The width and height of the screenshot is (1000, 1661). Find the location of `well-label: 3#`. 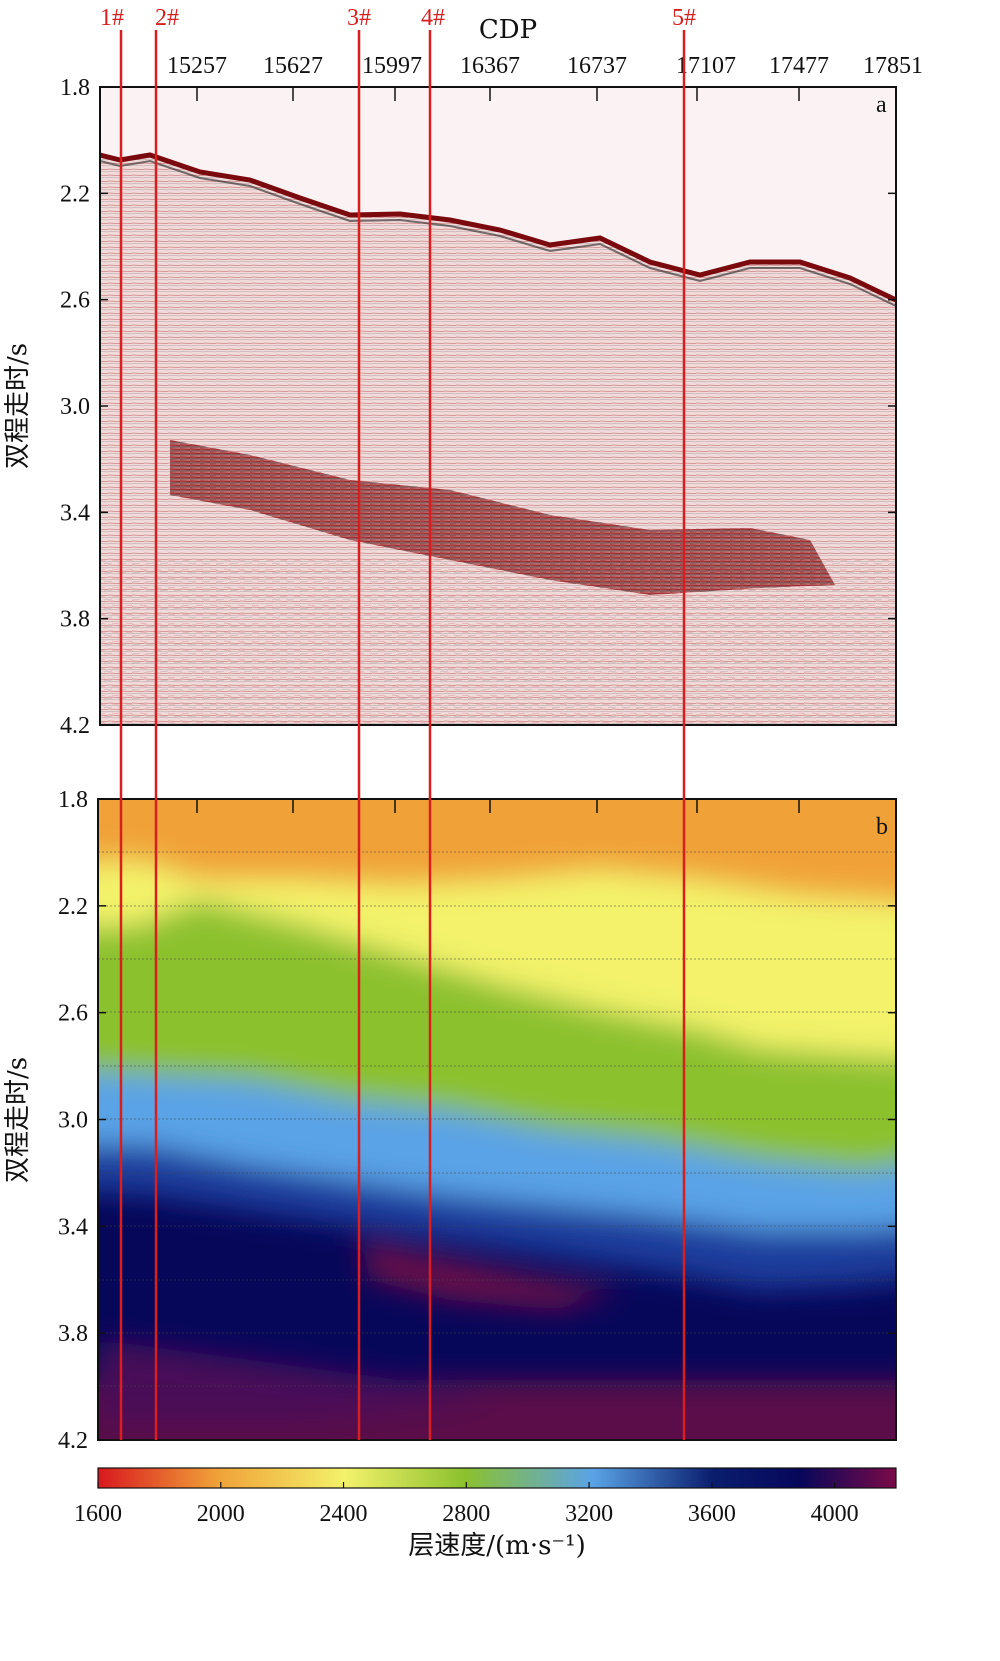

well-label: 3# is located at coordinates (359, 18).